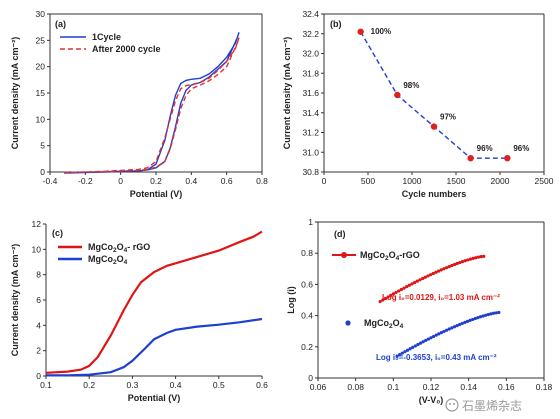 The image size is (560, 419). What do you see at coordinates (348, 323) in the screenshot?
I see `legend-marker` at bounding box center [348, 323].